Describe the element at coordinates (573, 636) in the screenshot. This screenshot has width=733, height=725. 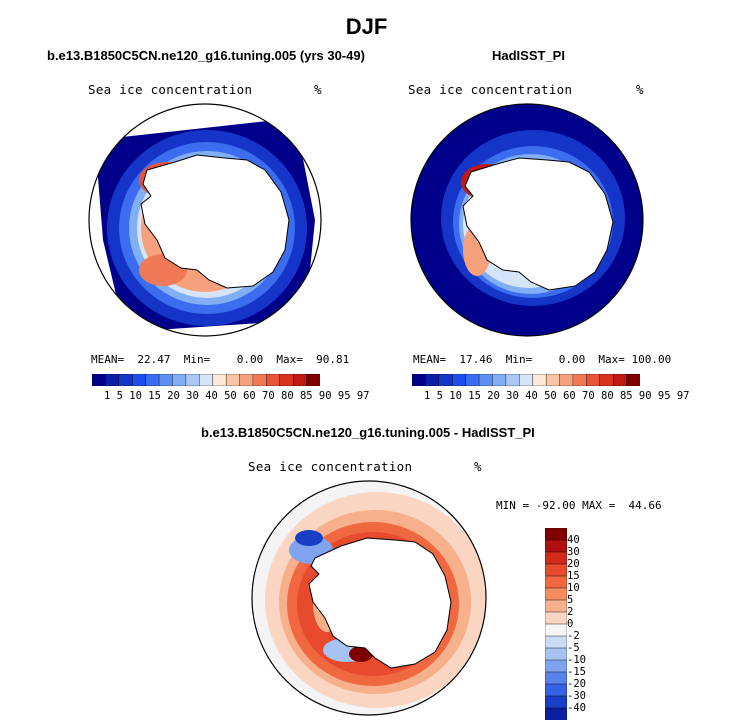
I see `colorbar-tick-label: -2` at that location.